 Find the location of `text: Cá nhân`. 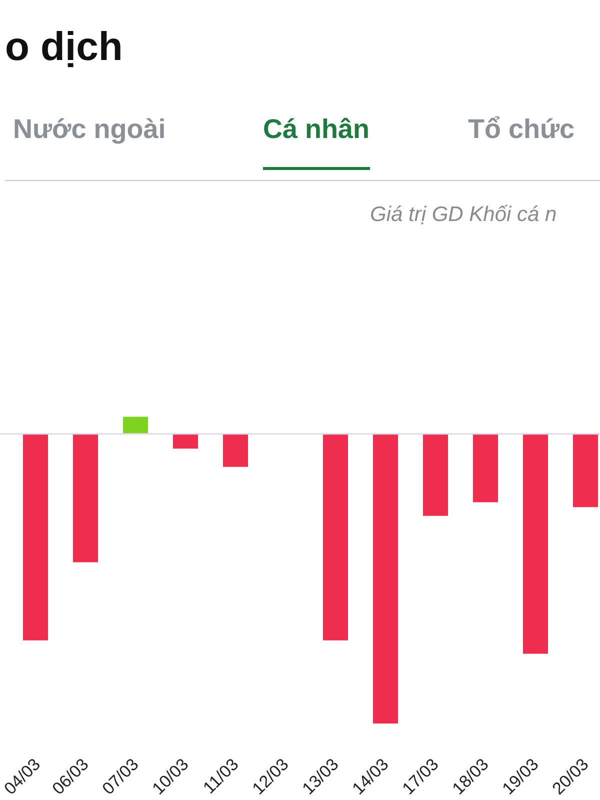

text: Cá nhân is located at coordinates (316, 140).